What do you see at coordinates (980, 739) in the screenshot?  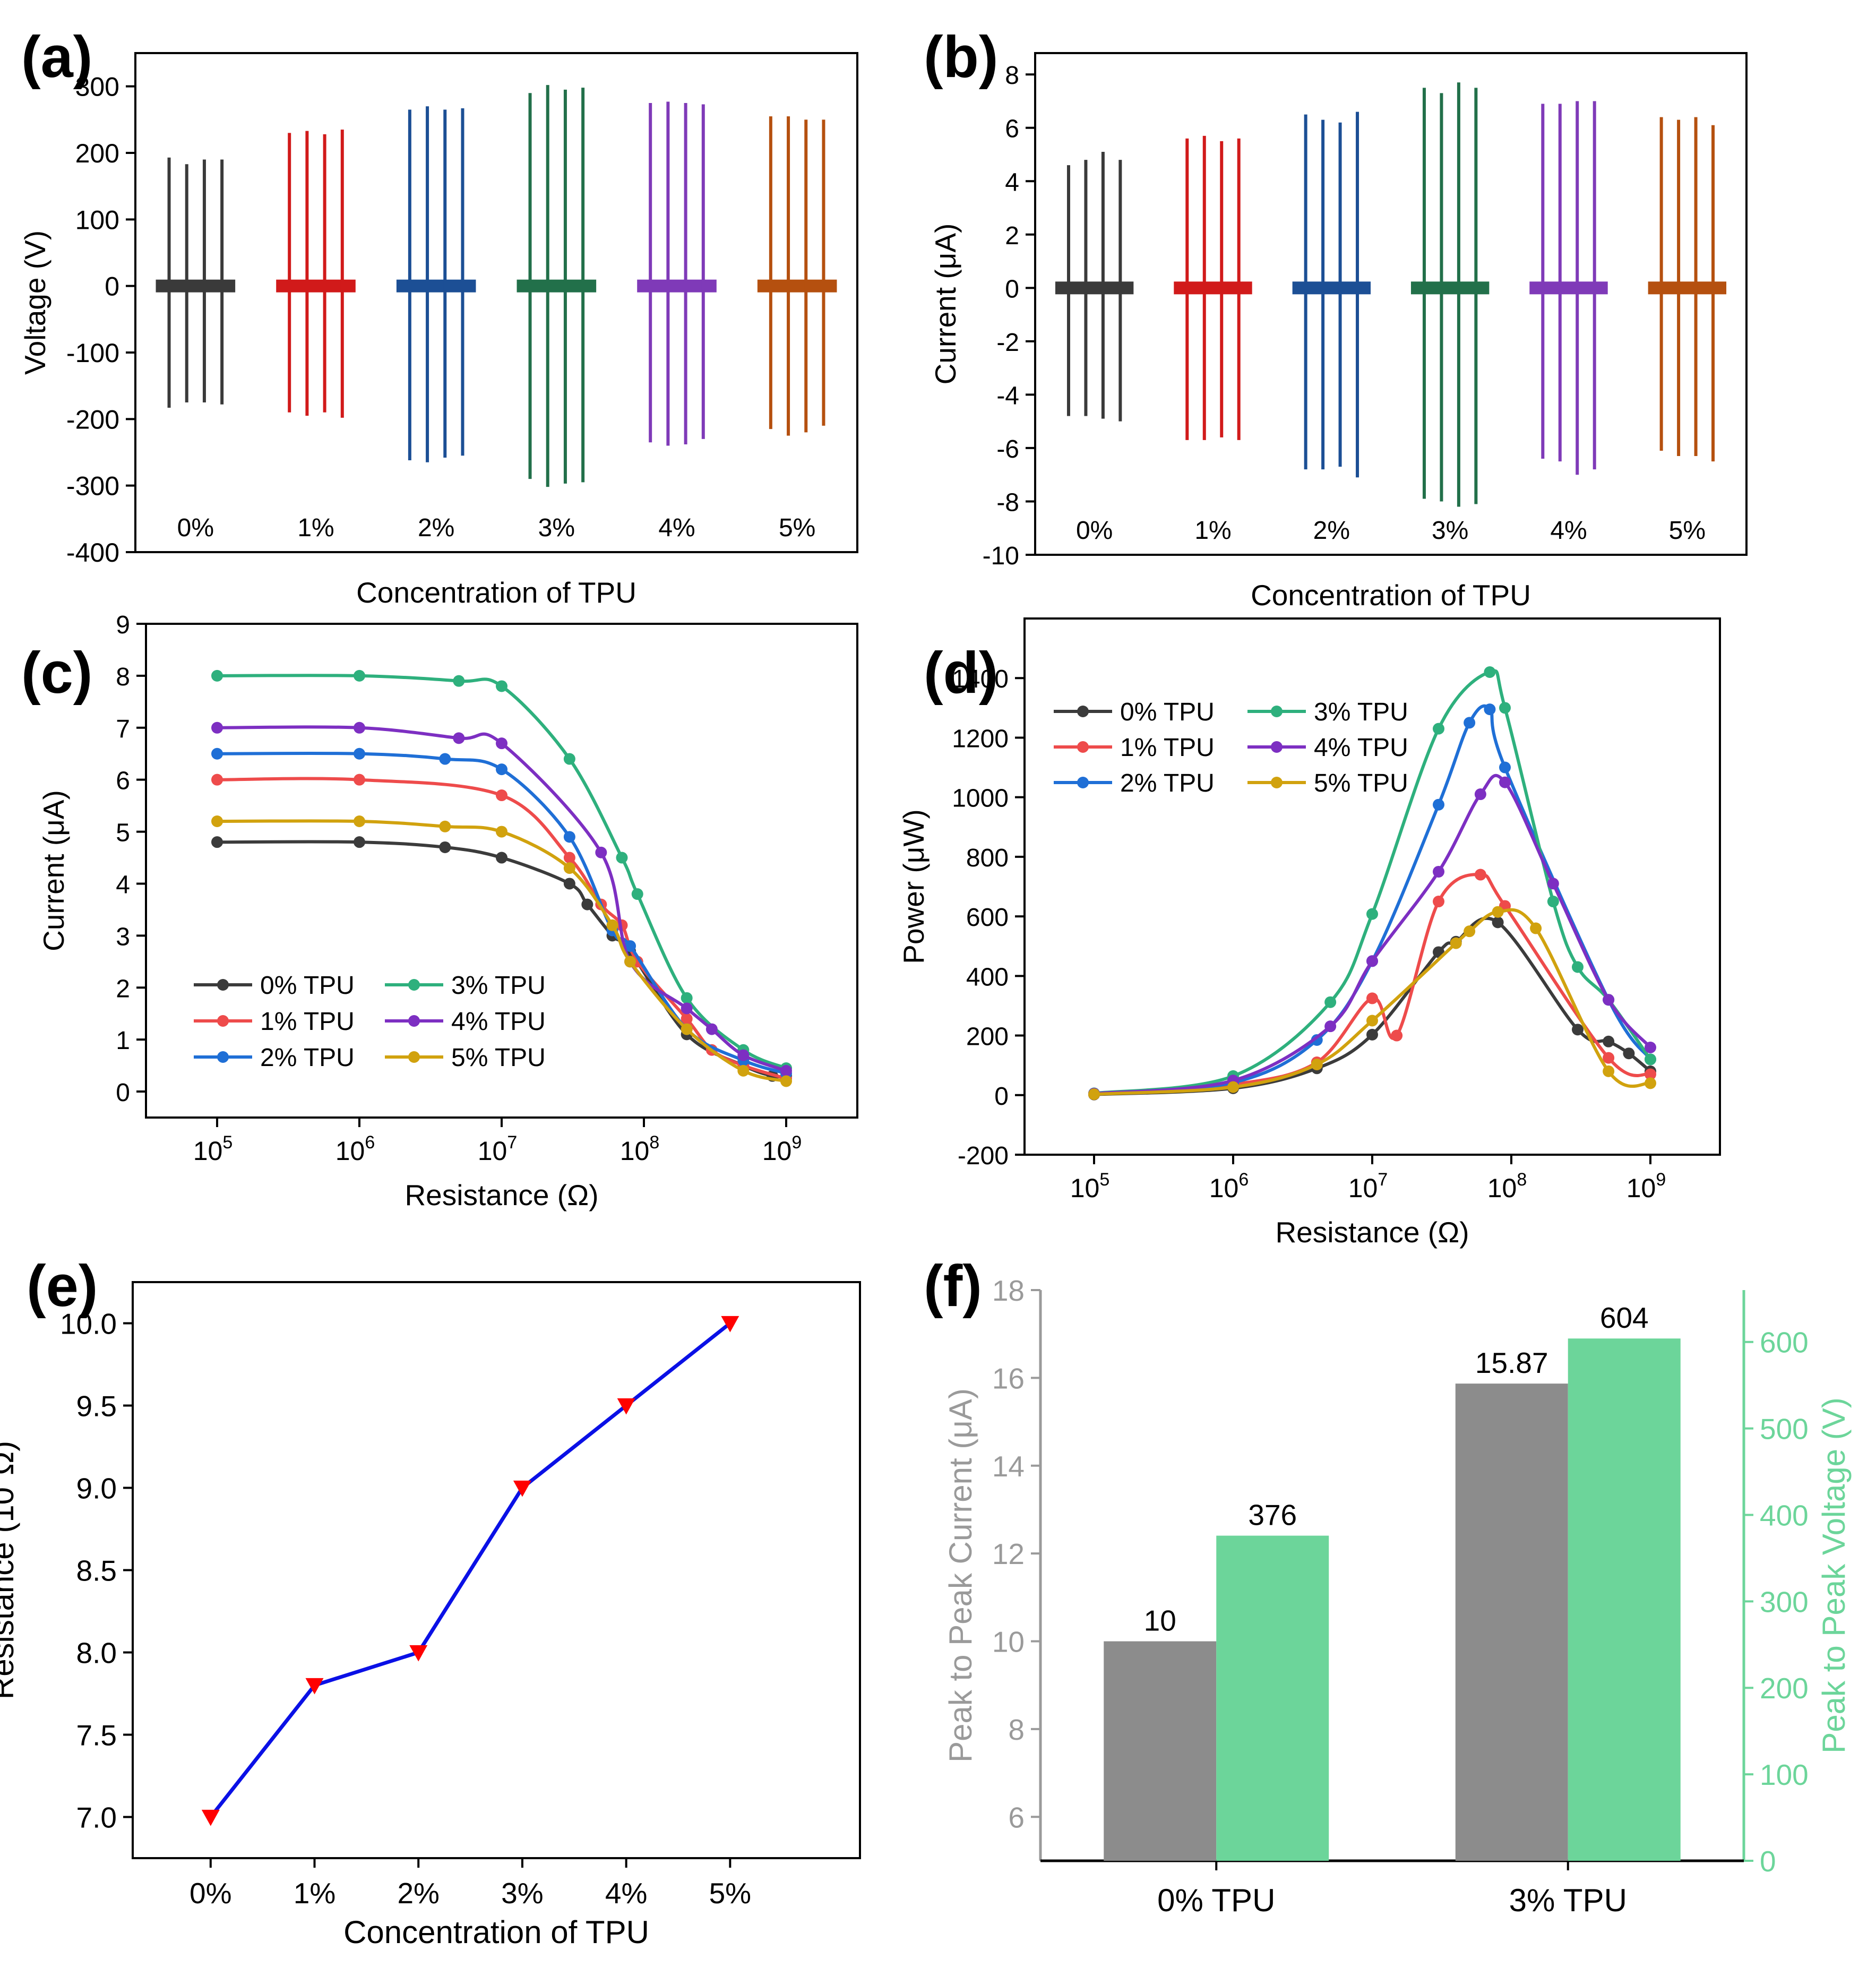 I see `y-tick-label: 1200` at bounding box center [980, 739].